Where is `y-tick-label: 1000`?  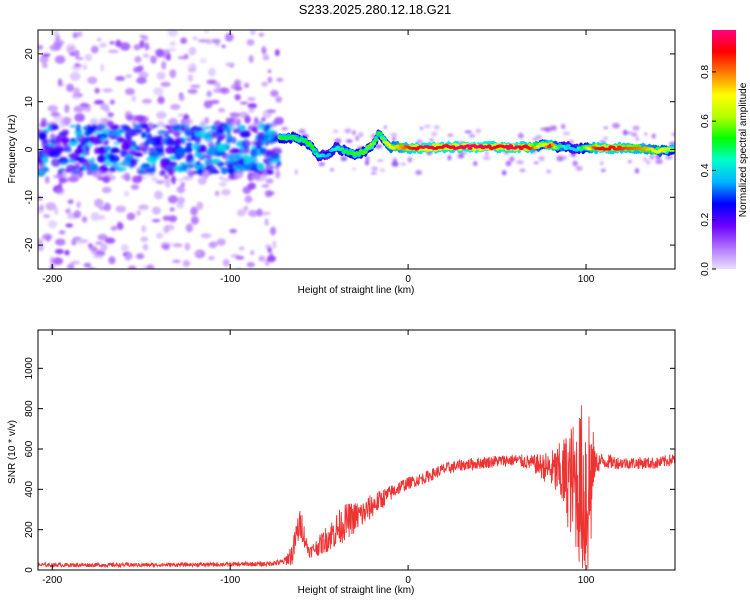
y-tick-label: 1000 is located at coordinates (29, 368).